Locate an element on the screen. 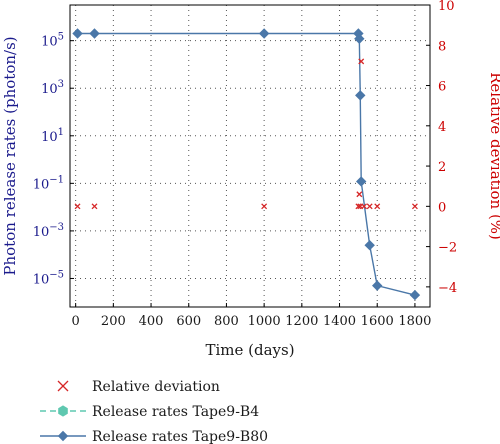 The width and height of the screenshot is (500, 444). left-tick-label: 10⁻⁵ is located at coordinates (48, 278).